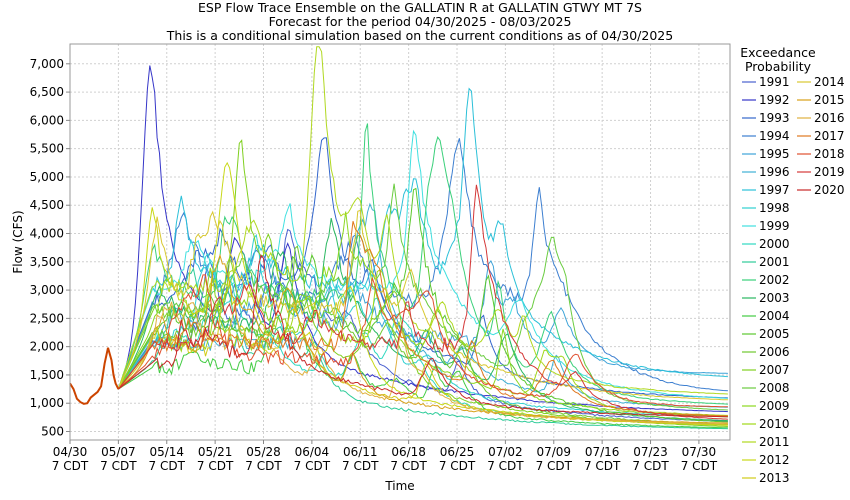 This screenshot has width=850, height=500. I want to click on x-tick-date: 06/25, so click(457, 452).